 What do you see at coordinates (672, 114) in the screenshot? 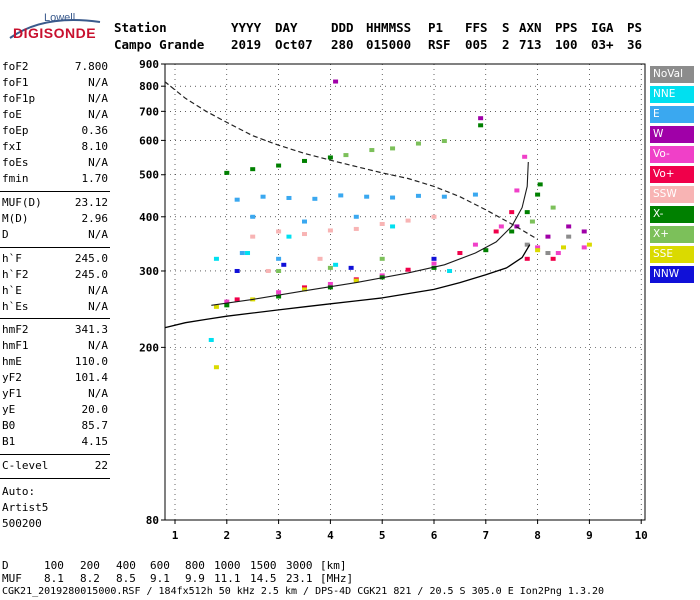
I see `legend-item-e: E` at bounding box center [672, 114].